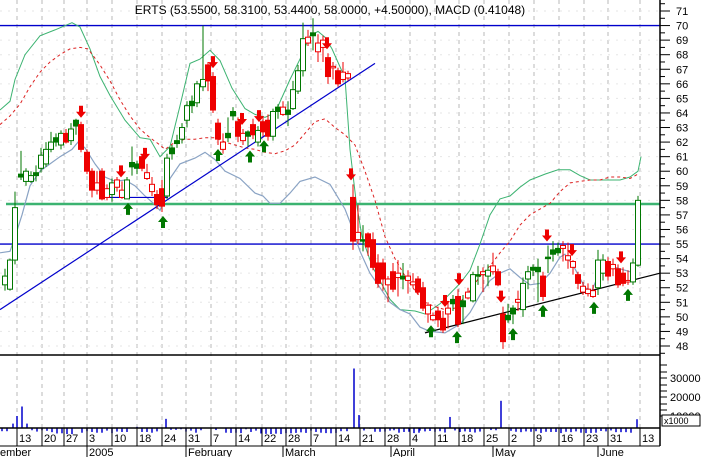 The image size is (709, 457). Describe the element at coordinates (676, 421) in the screenshot. I see `volume-unit-label: x1000` at that location.